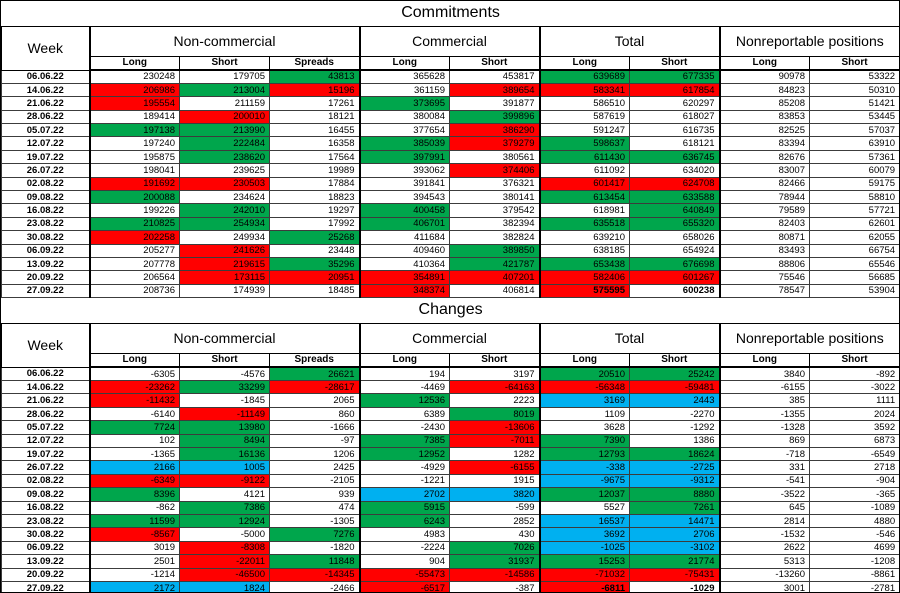 This screenshot has width=900, height=593. Describe the element at coordinates (45, 521) in the screenshot. I see `week-cell: 23.08.22` at that location.